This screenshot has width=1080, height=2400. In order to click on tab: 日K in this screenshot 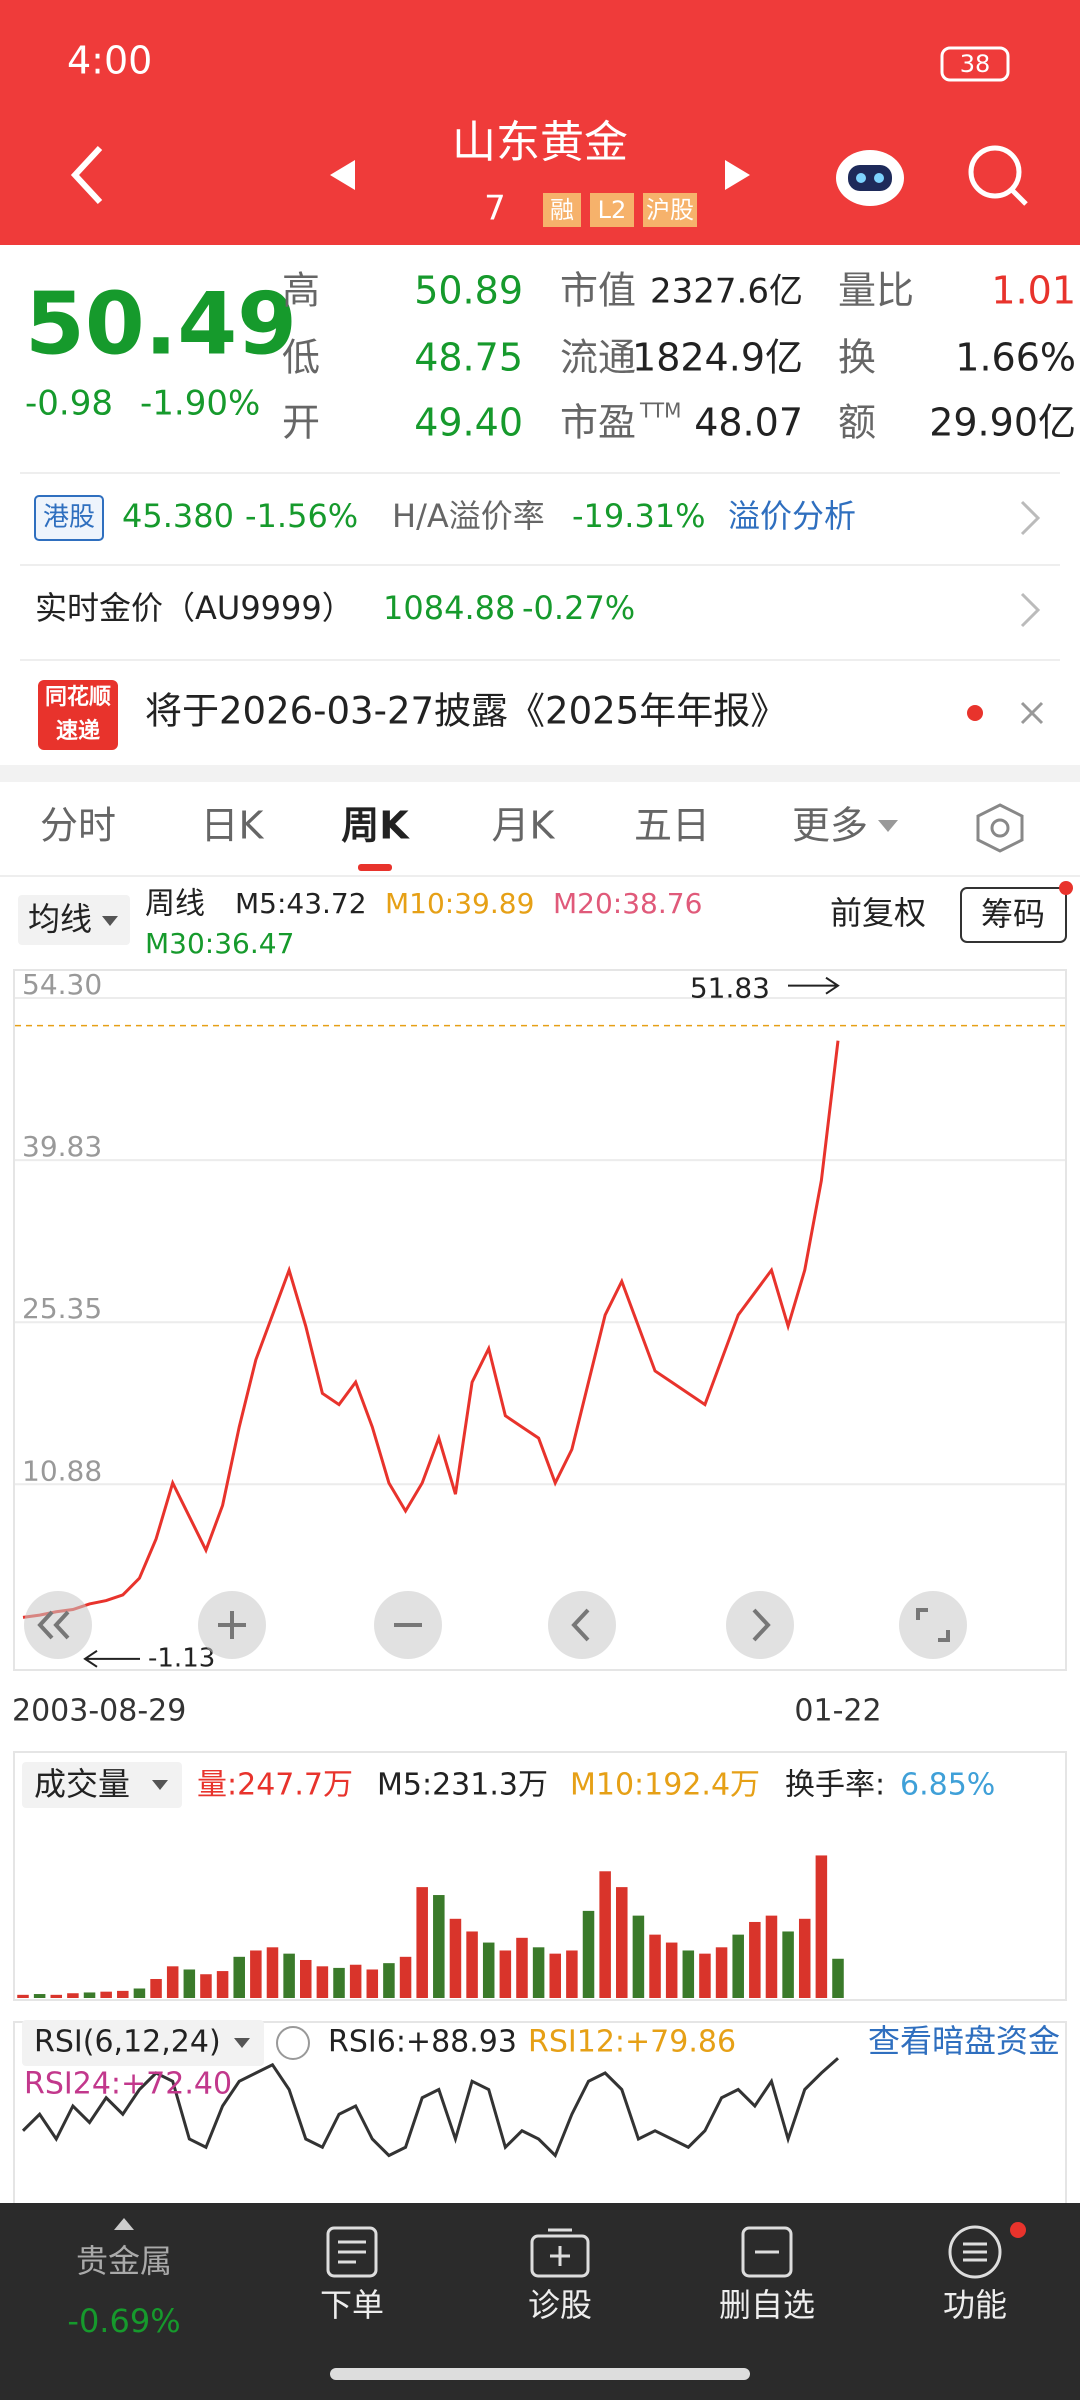, I will do `click(233, 826)`.